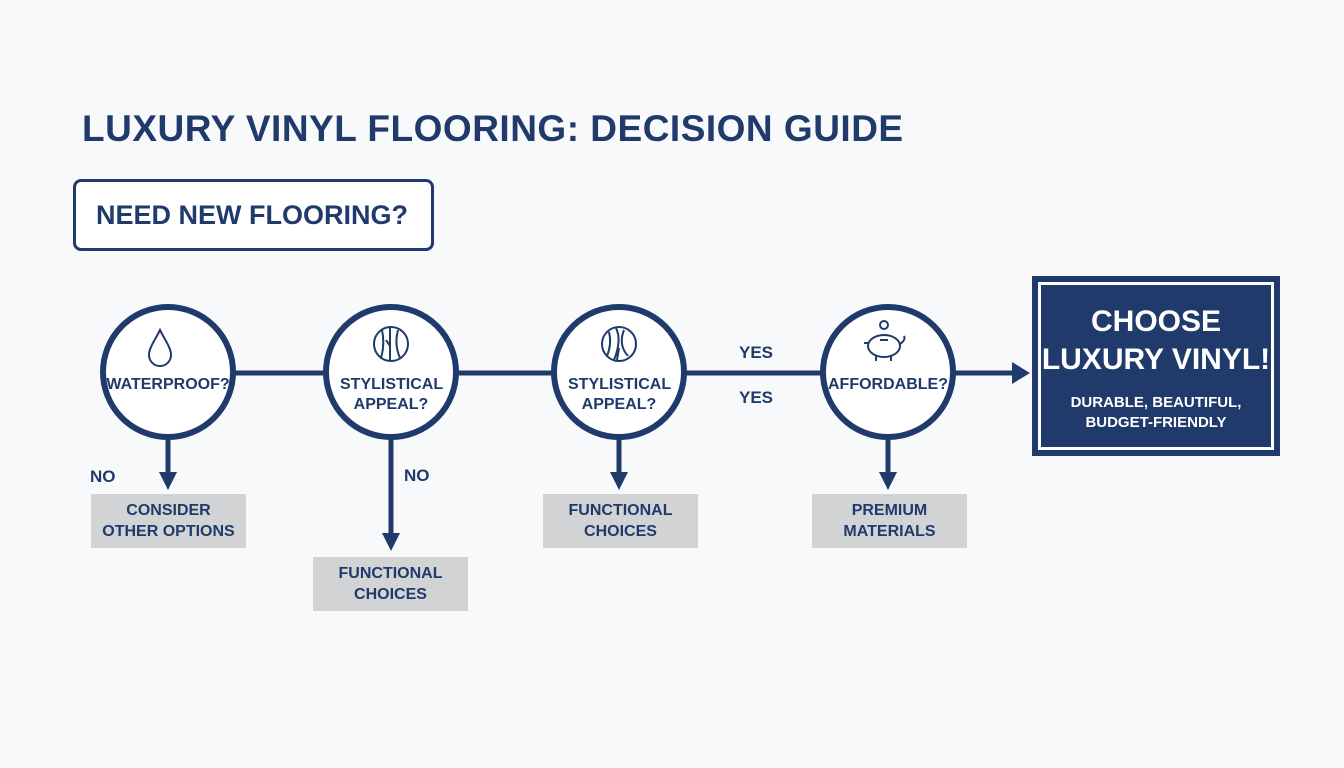  What do you see at coordinates (168, 521) in the screenshot?
I see `outcome-box-1: CONSIDER OTHER OPTIONS` at bounding box center [168, 521].